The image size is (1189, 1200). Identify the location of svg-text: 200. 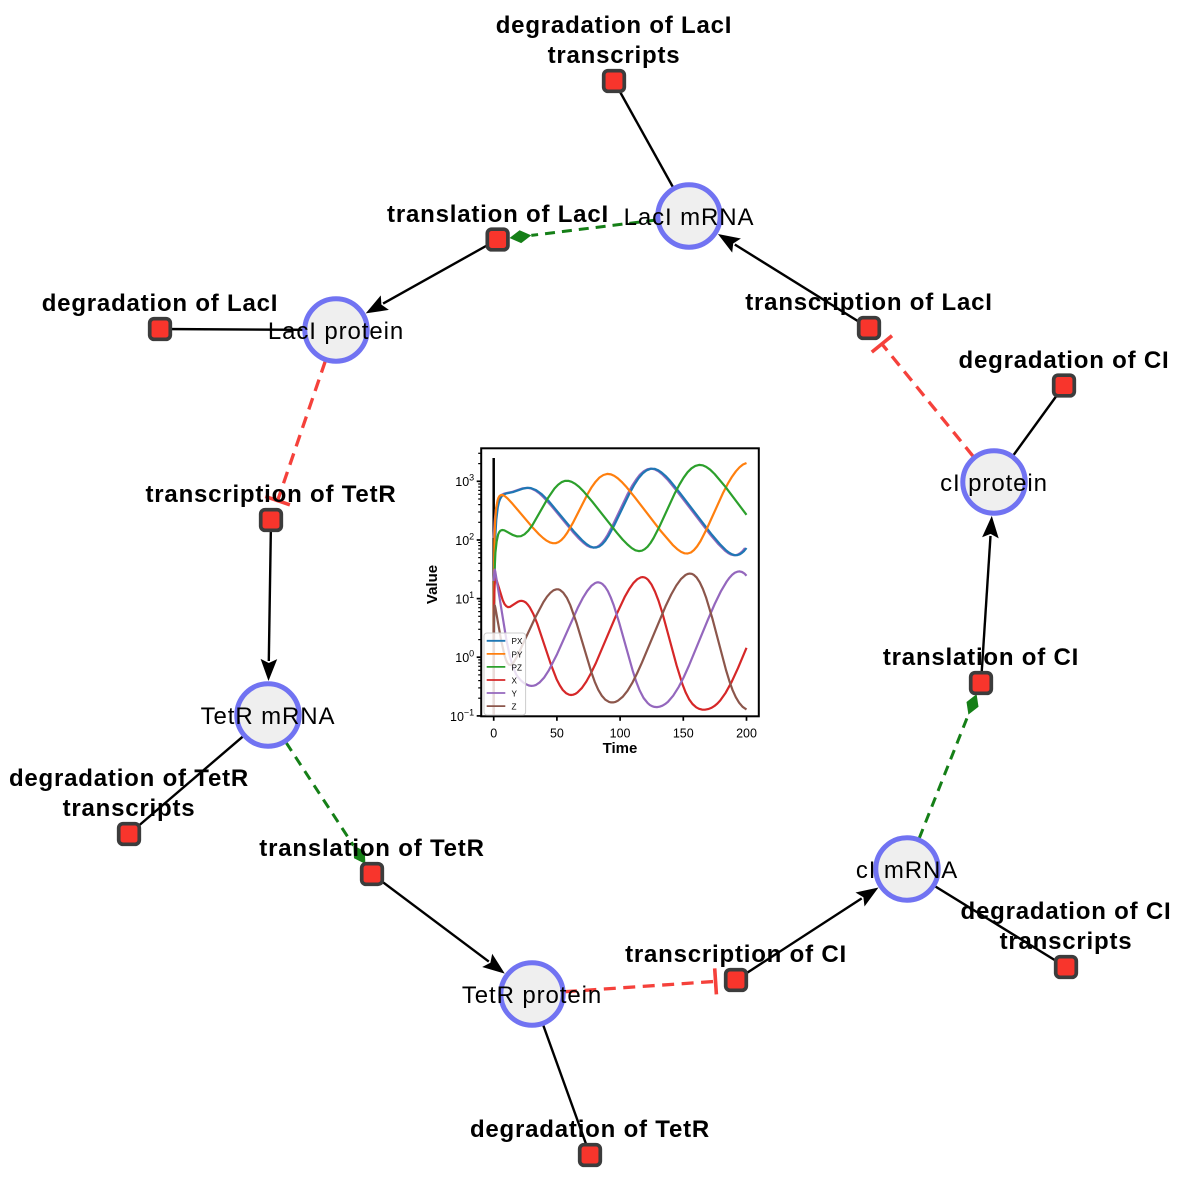
(746, 733).